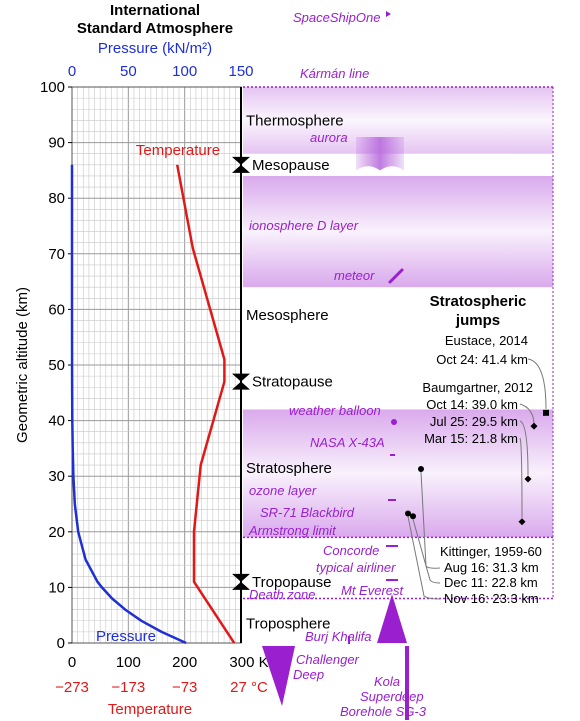  Describe the element at coordinates (491, 582) in the screenshot. I see `jump-entry: Dec 11: 22.8 km` at that location.